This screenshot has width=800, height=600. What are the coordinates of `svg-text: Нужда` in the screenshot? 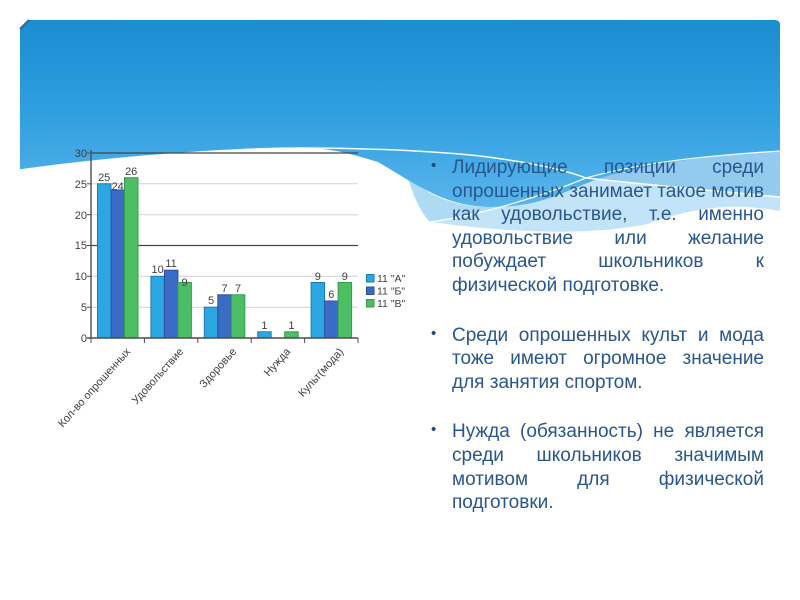 It's located at (278, 362).